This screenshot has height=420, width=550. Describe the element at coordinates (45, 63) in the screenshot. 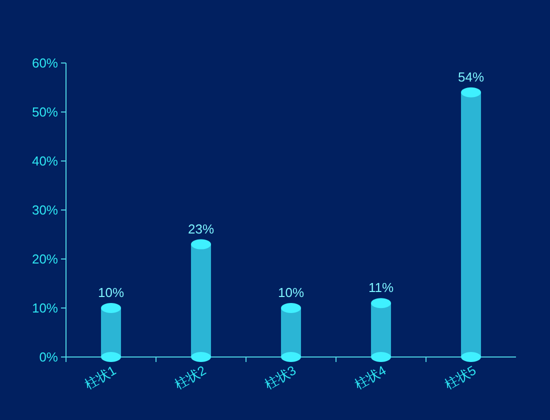

I see `y-tick-label: 60%` at that location.